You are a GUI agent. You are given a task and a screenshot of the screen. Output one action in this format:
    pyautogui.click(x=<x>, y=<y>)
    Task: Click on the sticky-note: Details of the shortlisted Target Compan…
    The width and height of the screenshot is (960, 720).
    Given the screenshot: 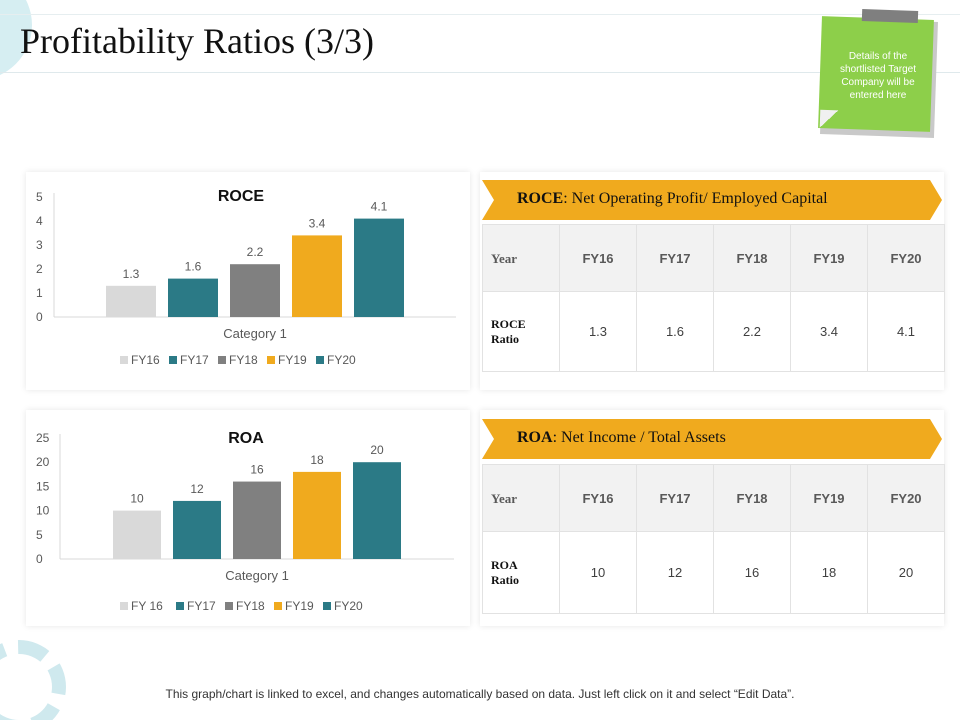 What is the action you would take?
    pyautogui.click(x=877, y=73)
    